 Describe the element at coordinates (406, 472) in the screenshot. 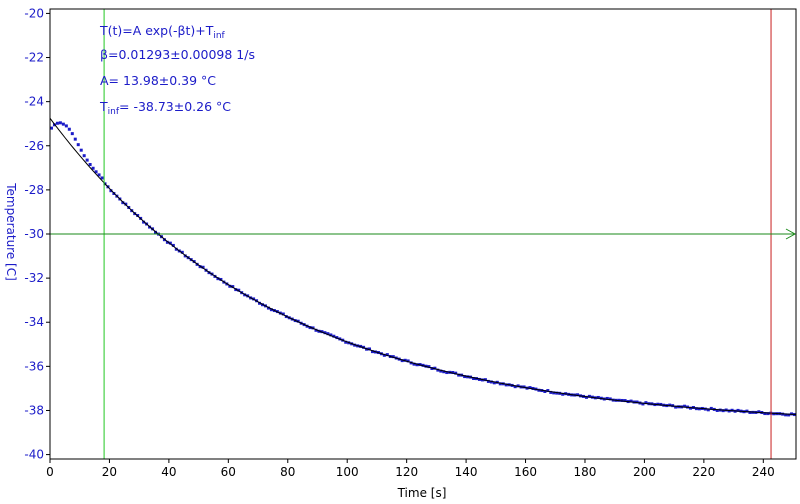

I see `x-tick-label: 120` at that location.